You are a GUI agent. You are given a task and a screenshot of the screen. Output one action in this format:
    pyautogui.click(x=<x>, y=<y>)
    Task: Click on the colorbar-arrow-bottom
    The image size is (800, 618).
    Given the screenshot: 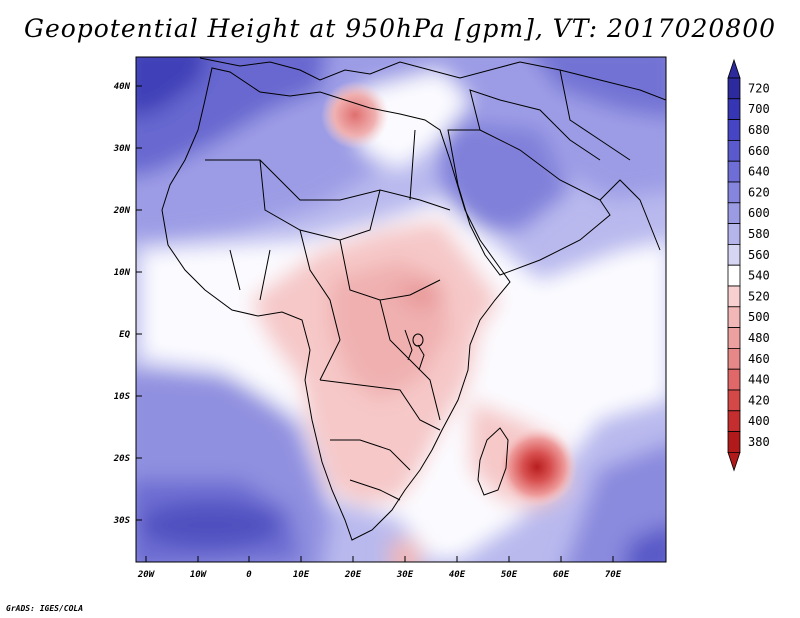 What is the action you would take?
    pyautogui.click(x=734, y=461)
    